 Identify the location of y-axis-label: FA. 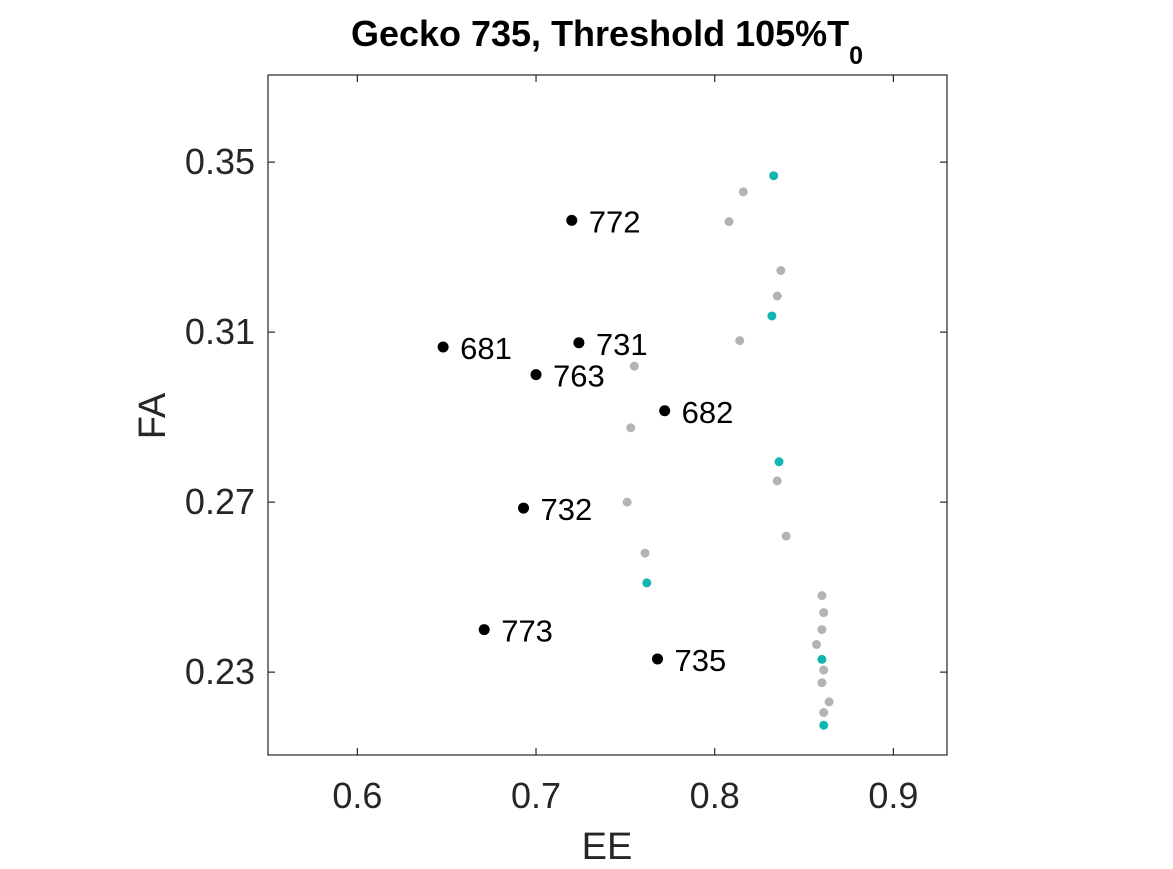
(153, 415).